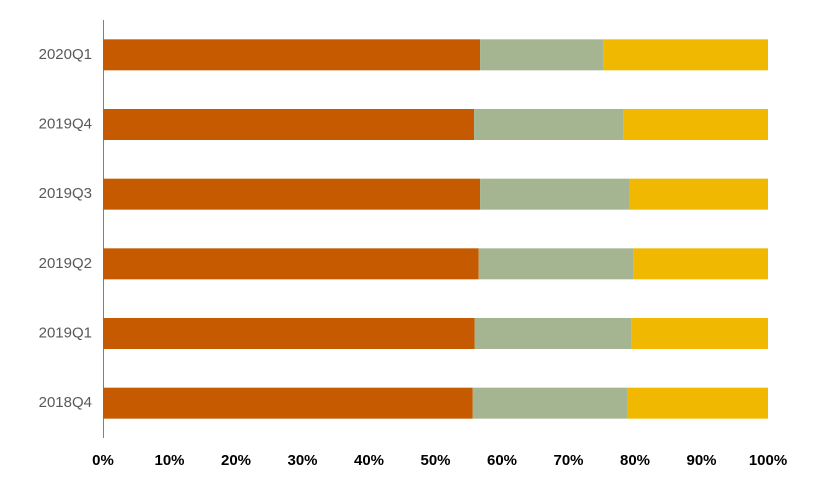 The image size is (827, 485). Describe the element at coordinates (302, 460) in the screenshot. I see `x-tick-label: 30%` at that location.